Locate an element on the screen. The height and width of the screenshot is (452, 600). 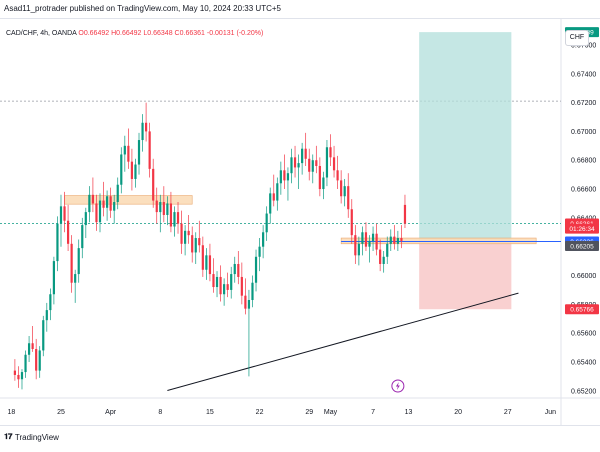
y-tick-label: 0.66600 is located at coordinates (583, 190).